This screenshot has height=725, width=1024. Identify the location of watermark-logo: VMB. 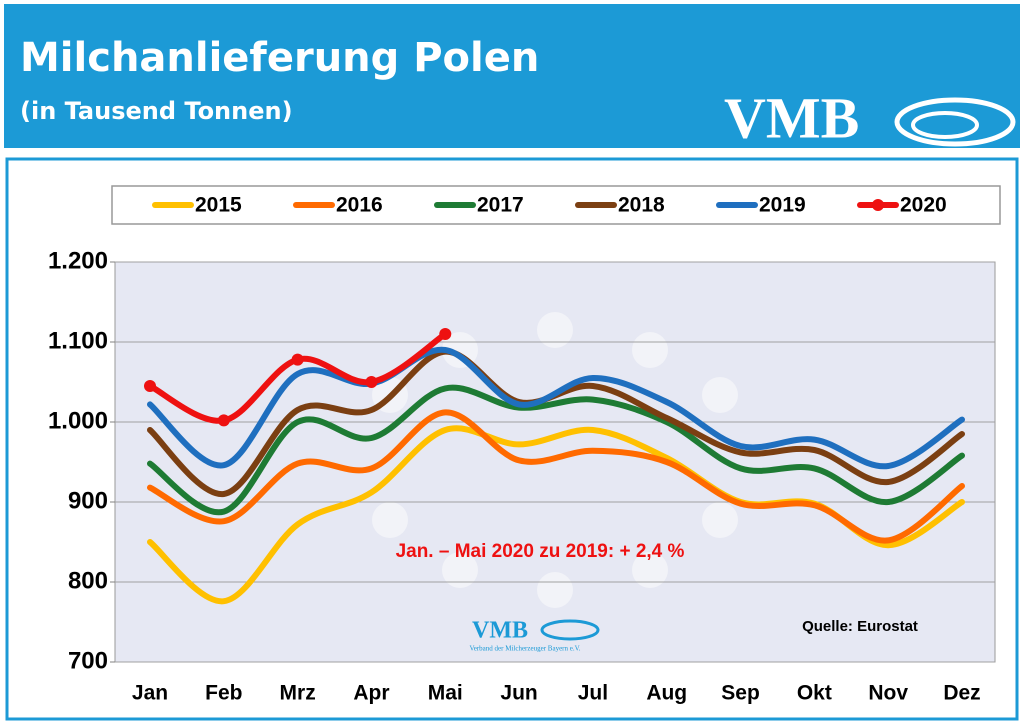
(500, 631).